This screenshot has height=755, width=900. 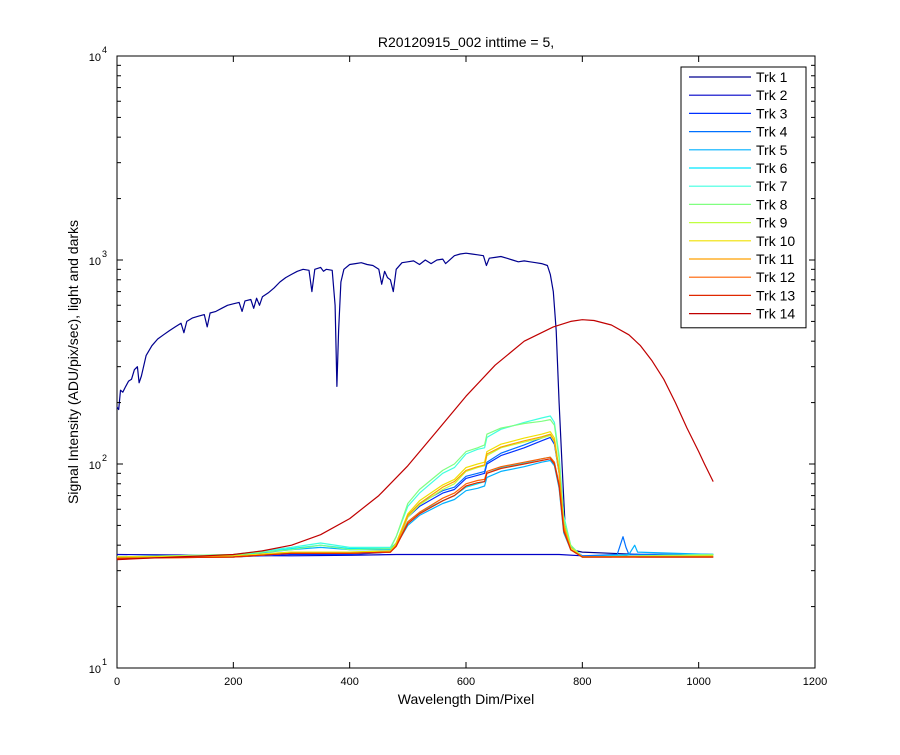 What do you see at coordinates (772, 113) in the screenshot?
I see `legend-label-trk-3: Trk 3` at bounding box center [772, 113].